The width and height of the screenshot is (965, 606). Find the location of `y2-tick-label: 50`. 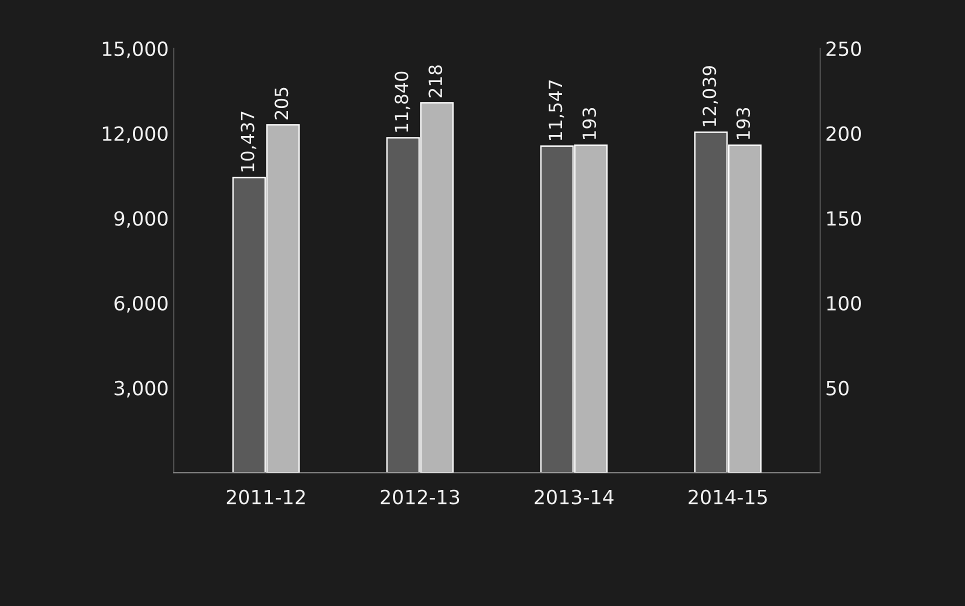

y2-tick-label: 50 is located at coordinates (837, 388).